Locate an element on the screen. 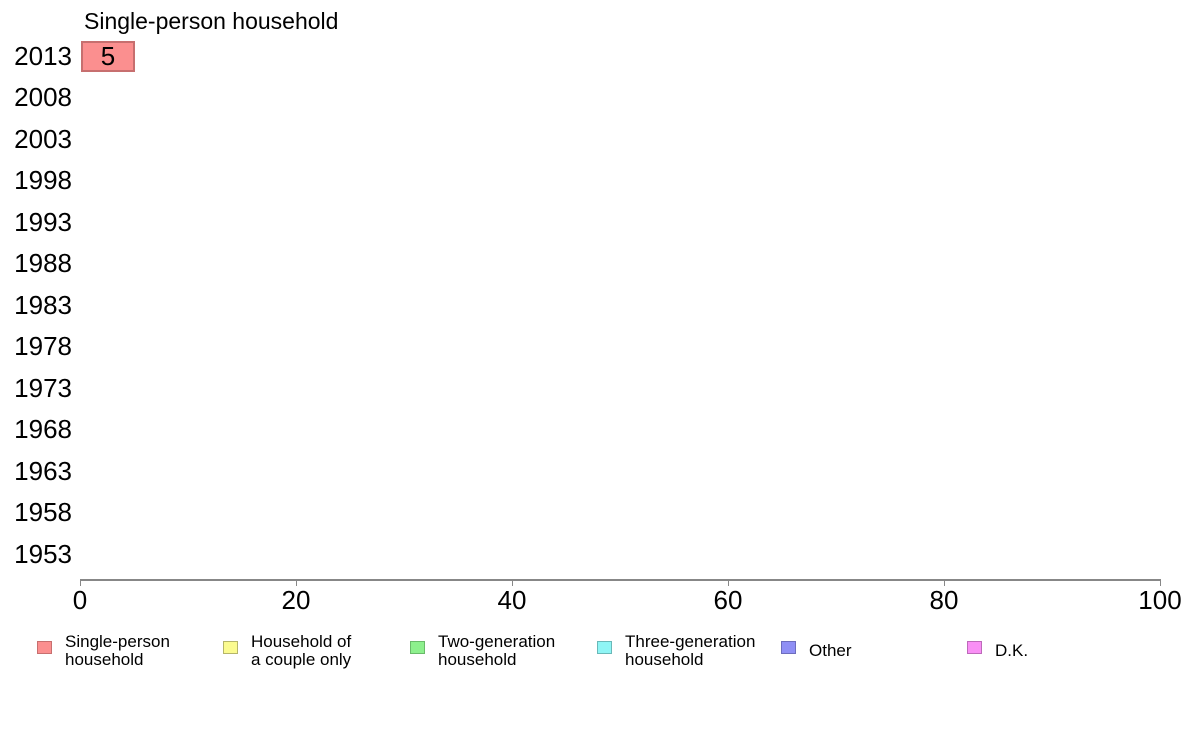  y-axis-label: 1993 is located at coordinates (43, 221).